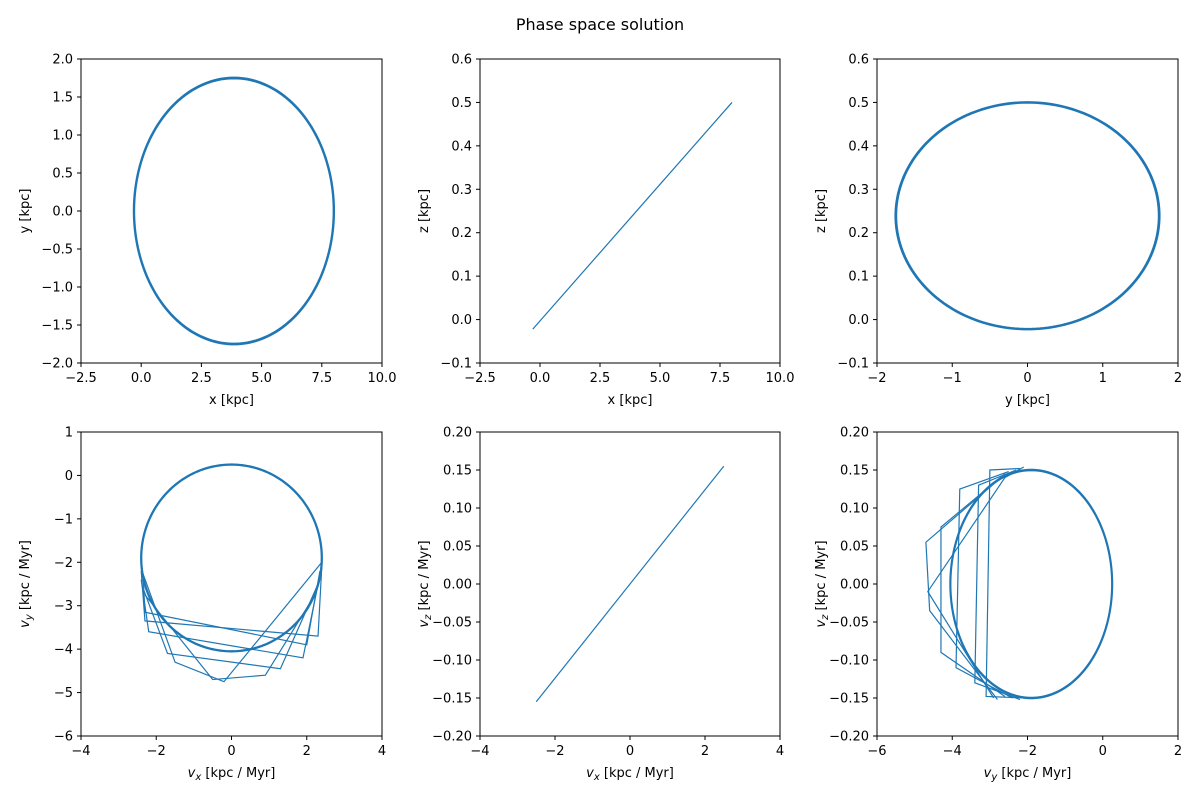 Image resolution: width=1200 pixels, height=800 pixels. Describe the element at coordinates (1027, 751) in the screenshot. I see `x-tick-label: −2` at that location.